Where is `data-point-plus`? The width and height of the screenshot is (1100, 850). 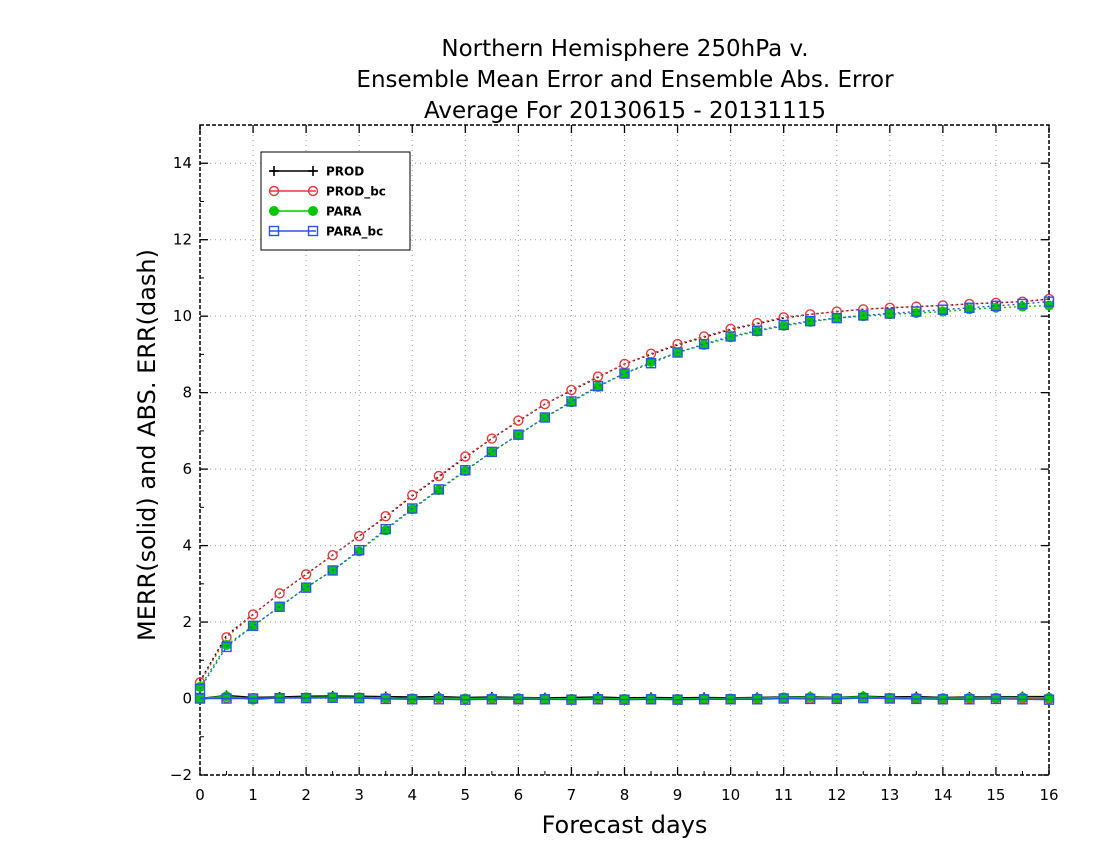 data-point-plus is located at coordinates (313, 171).